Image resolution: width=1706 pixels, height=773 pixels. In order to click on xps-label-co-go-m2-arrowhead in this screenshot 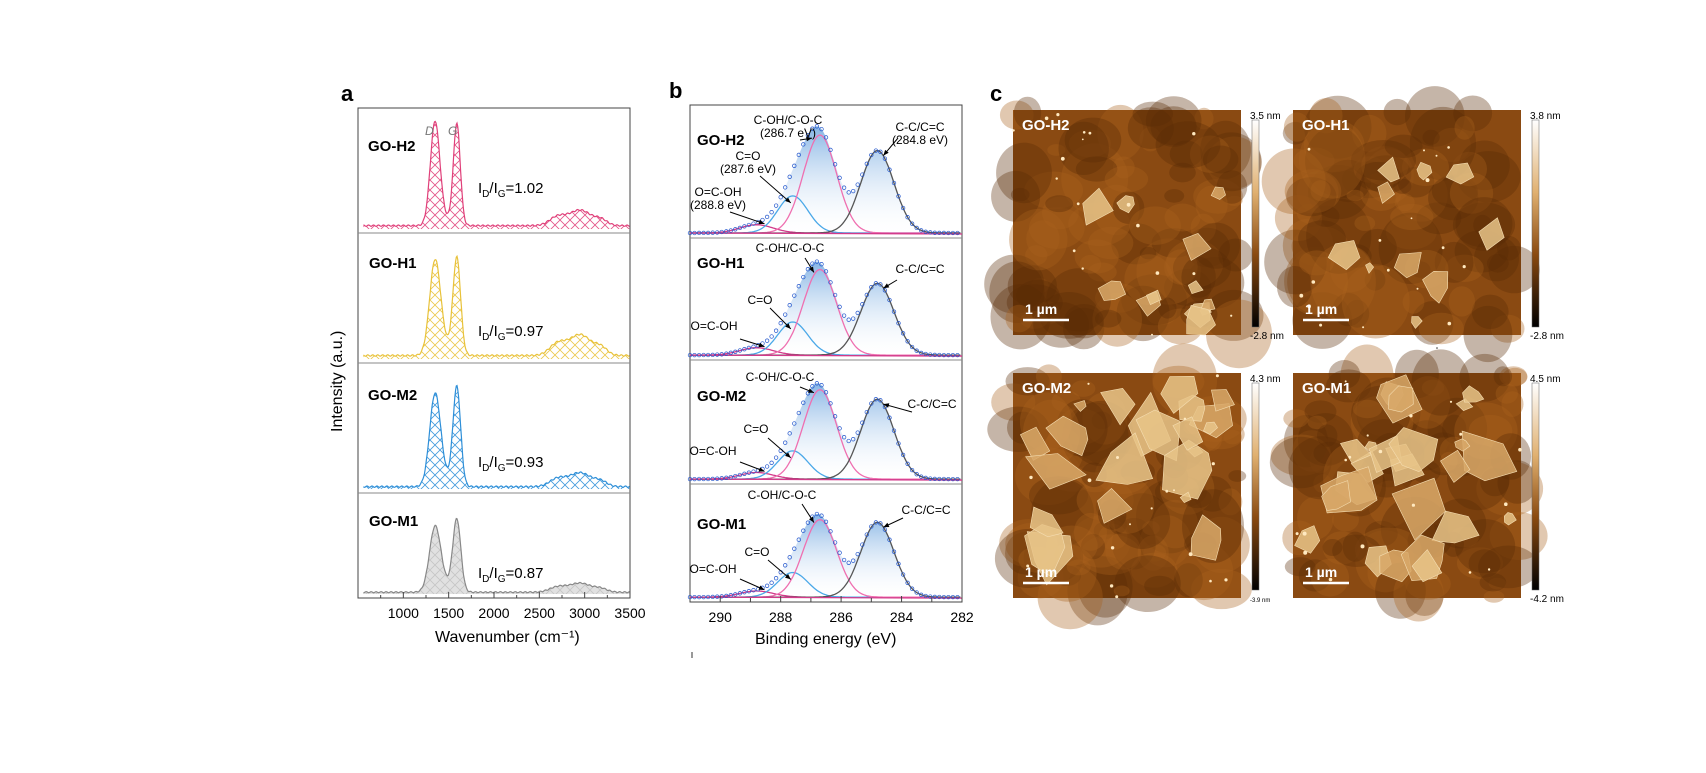, I will do `click(788, 455)`.